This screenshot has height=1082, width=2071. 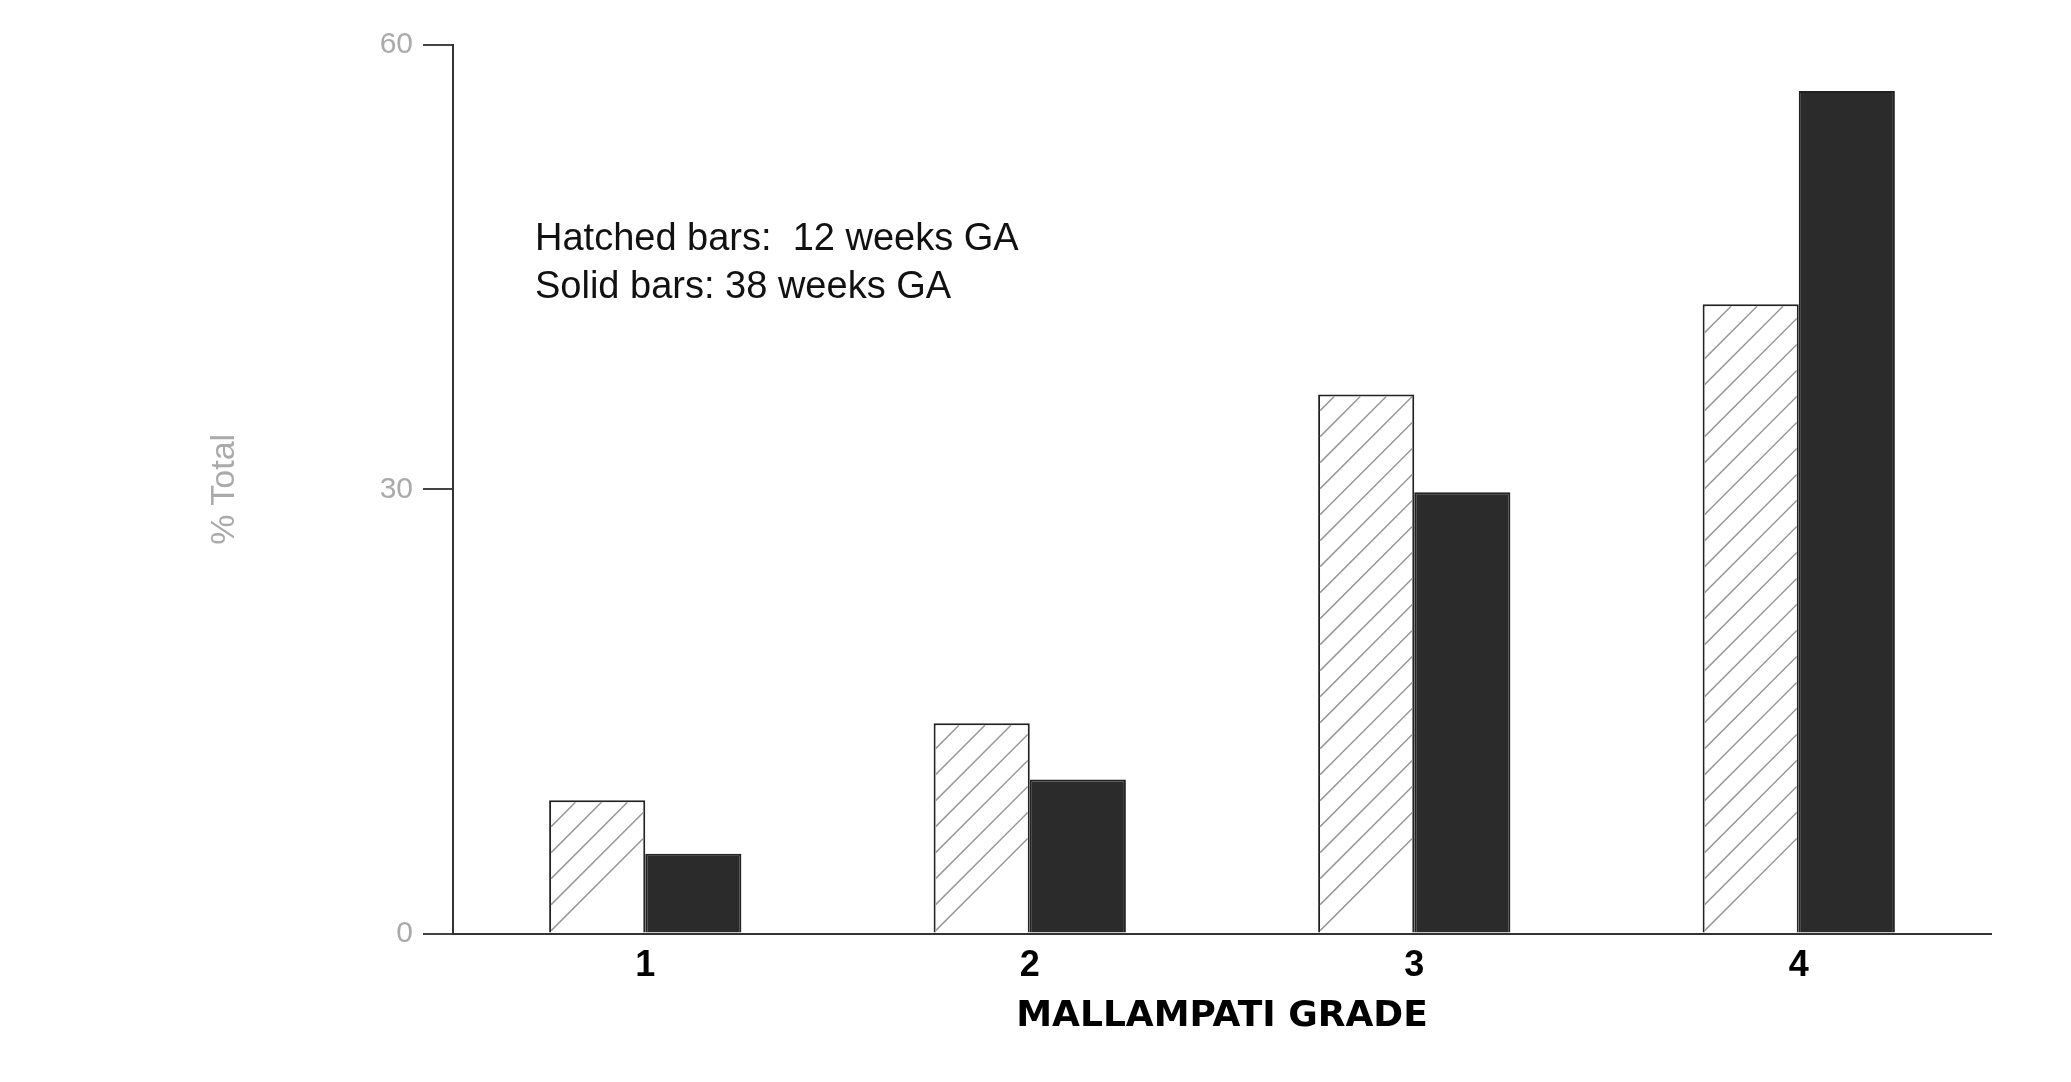 What do you see at coordinates (396, 43) in the screenshot?
I see `y-tick-label: 60` at bounding box center [396, 43].